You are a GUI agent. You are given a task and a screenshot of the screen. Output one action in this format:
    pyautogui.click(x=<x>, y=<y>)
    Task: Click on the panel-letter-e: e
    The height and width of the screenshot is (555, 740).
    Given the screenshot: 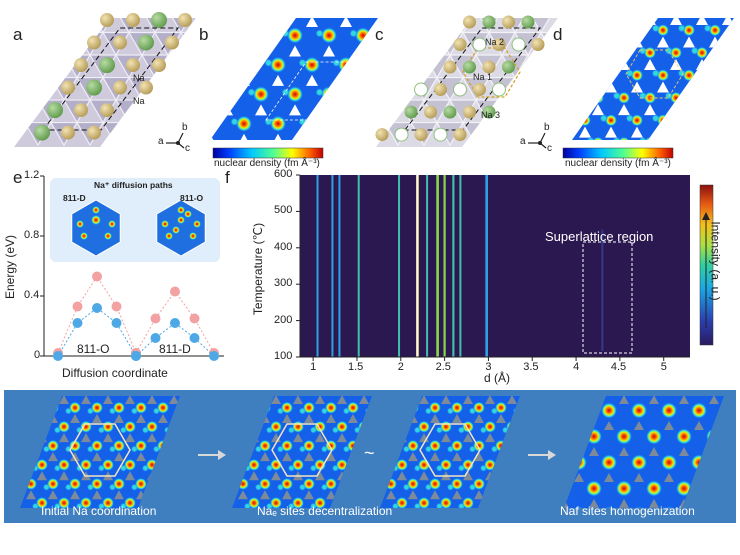 What is the action you would take?
    pyautogui.click(x=18, y=177)
    